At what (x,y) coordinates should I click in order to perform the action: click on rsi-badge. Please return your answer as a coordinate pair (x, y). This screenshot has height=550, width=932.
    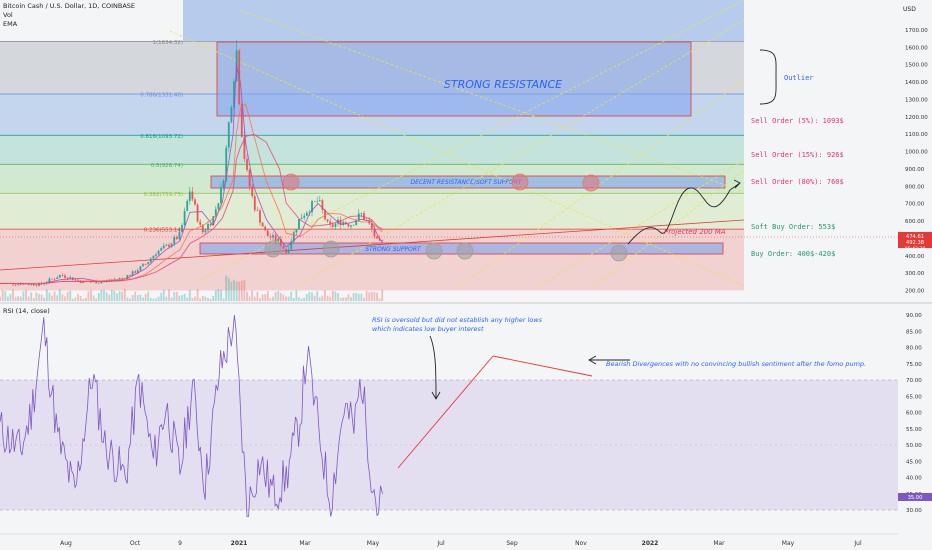
    Looking at the image, I should click on (915, 497).